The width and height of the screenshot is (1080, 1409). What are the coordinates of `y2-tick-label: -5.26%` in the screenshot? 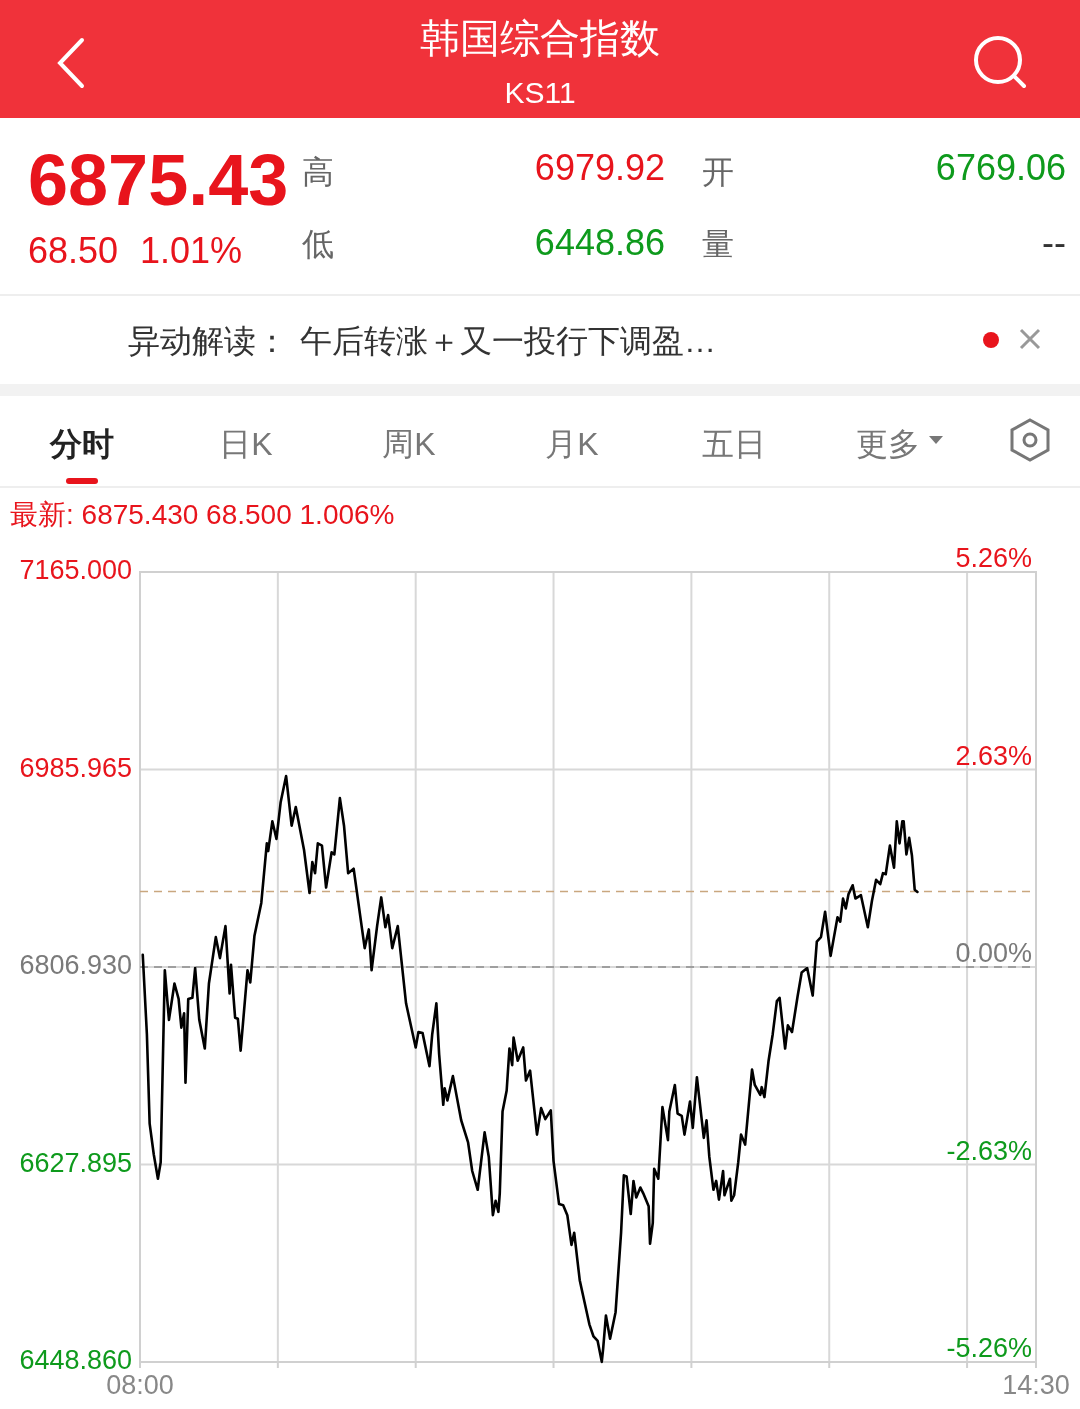 It's located at (989, 1348).